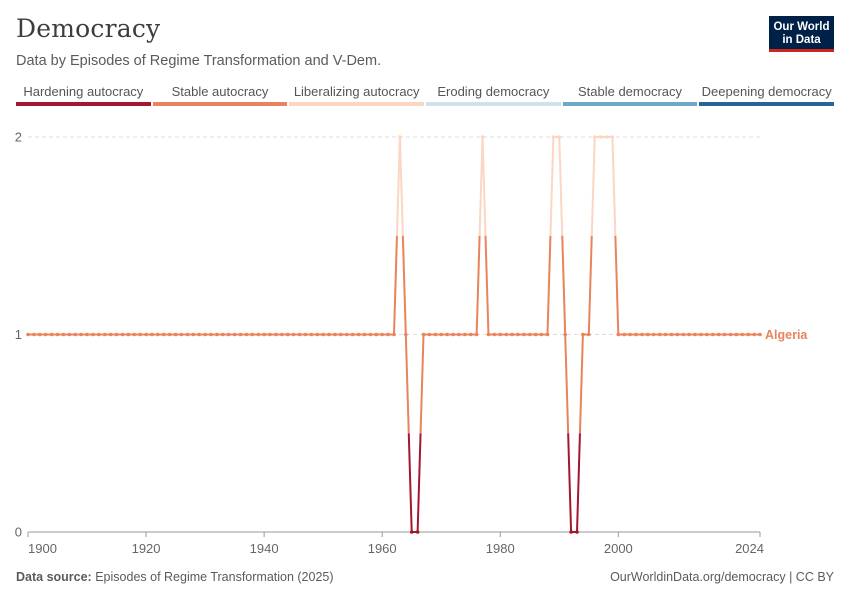  What do you see at coordinates (18, 335) in the screenshot?
I see `y-axis: 0 1 2` at bounding box center [18, 335].